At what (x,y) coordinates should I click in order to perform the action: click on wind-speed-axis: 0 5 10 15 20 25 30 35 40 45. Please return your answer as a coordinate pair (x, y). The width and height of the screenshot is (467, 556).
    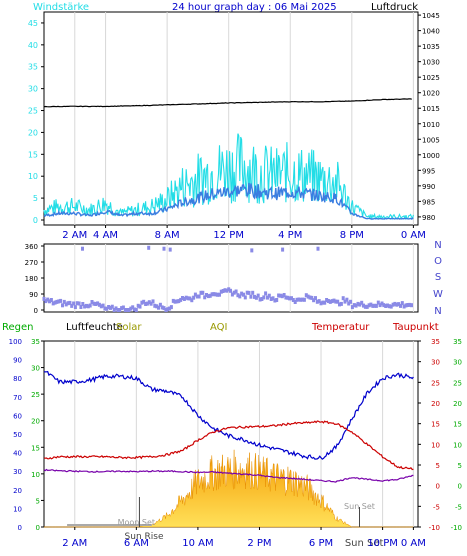
    Looking at the image, I should click on (36, 122).